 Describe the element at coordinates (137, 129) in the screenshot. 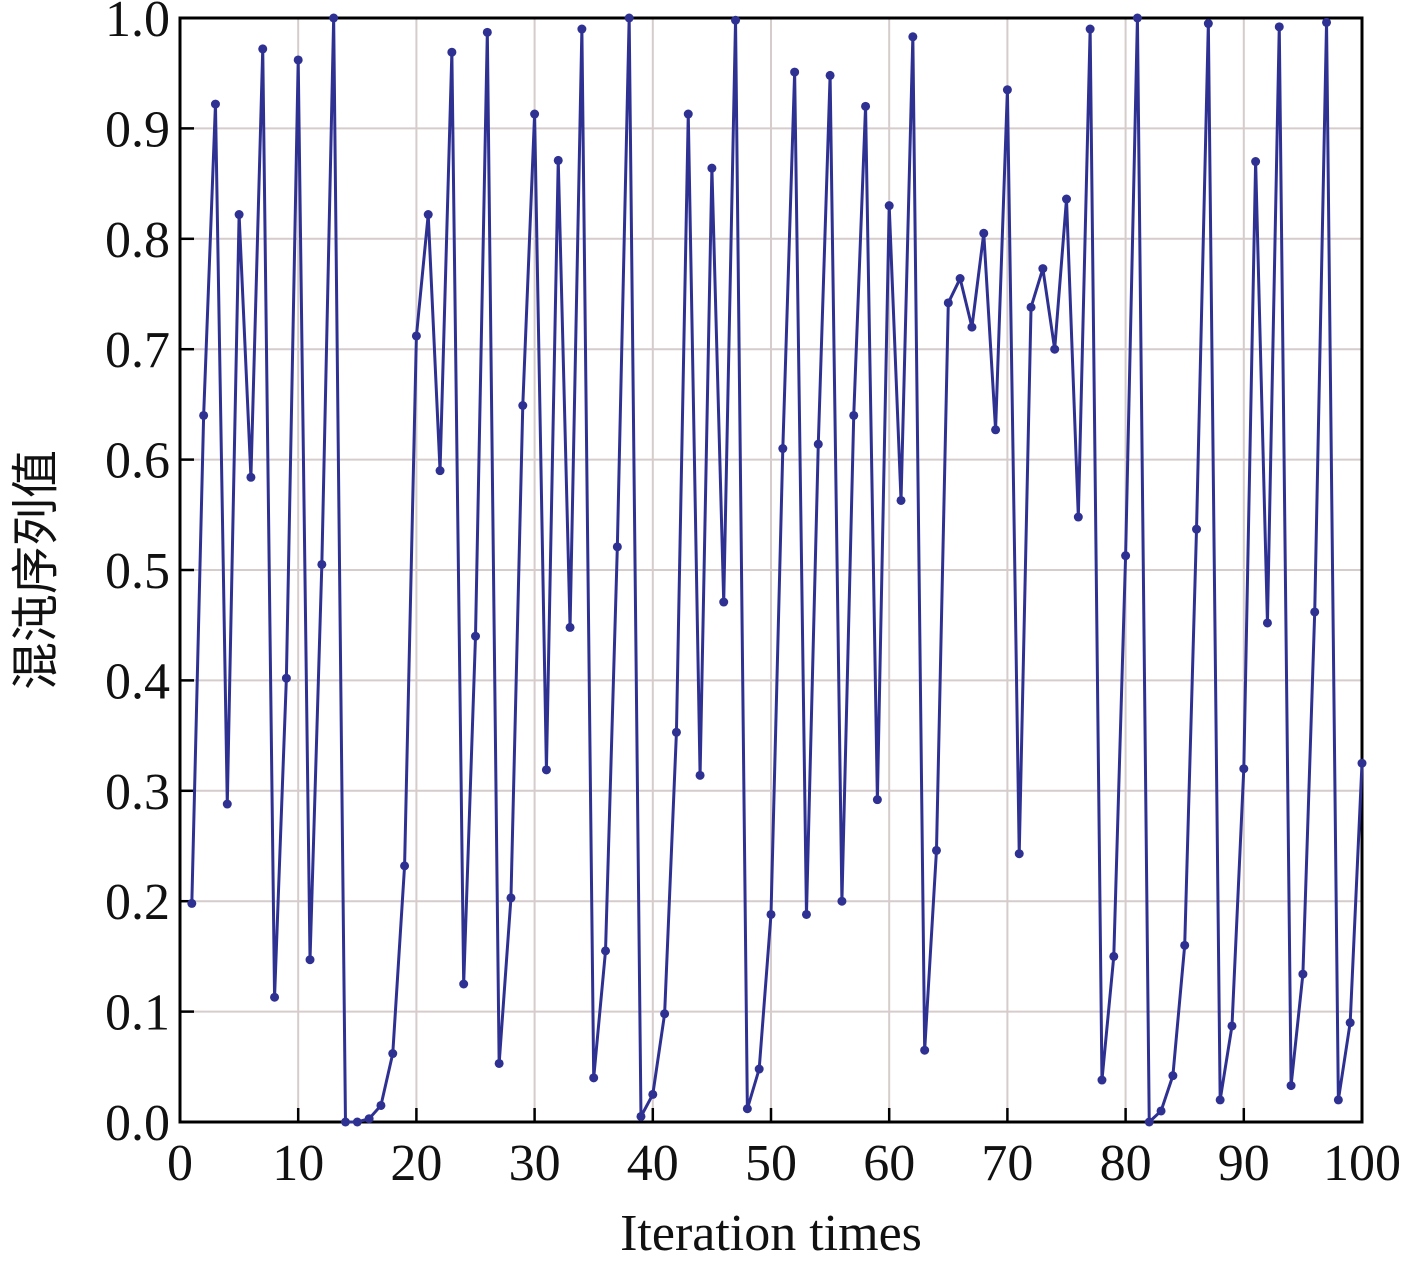

I see `y-tick-label: 0.9` at that location.